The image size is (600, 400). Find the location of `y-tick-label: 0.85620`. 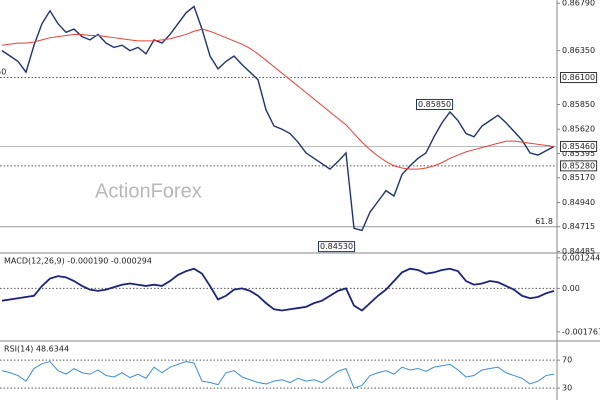

y-tick-label: 0.85620 is located at coordinates (578, 129).